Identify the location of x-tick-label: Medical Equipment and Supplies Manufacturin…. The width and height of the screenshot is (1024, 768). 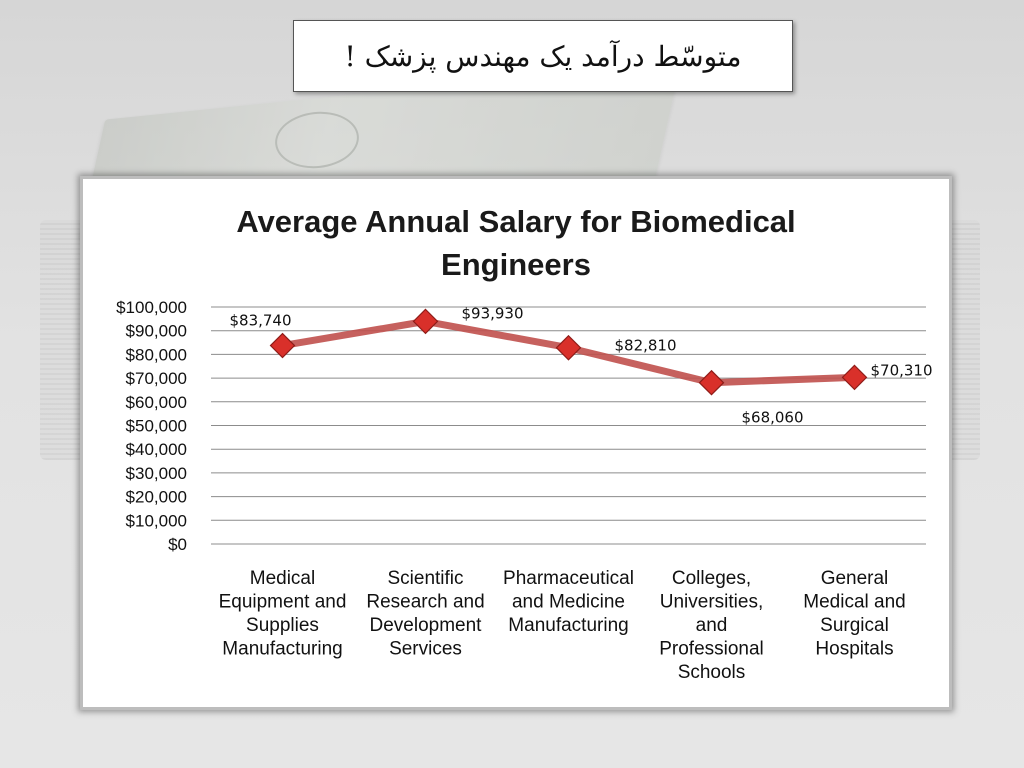
(283, 614).